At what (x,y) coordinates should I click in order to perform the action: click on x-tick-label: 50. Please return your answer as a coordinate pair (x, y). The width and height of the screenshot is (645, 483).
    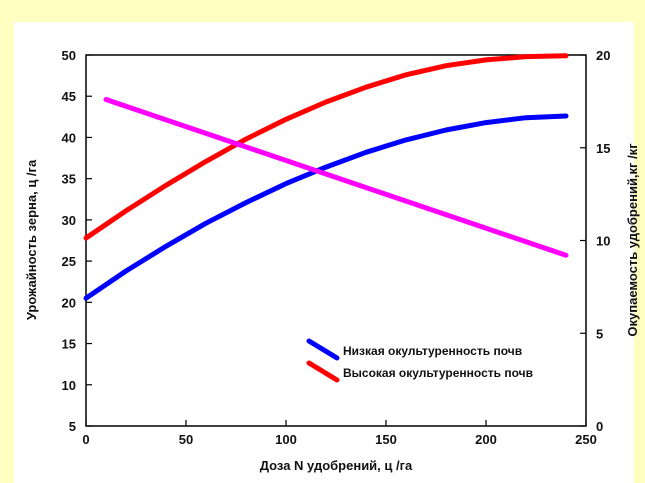
    Looking at the image, I should click on (186, 439).